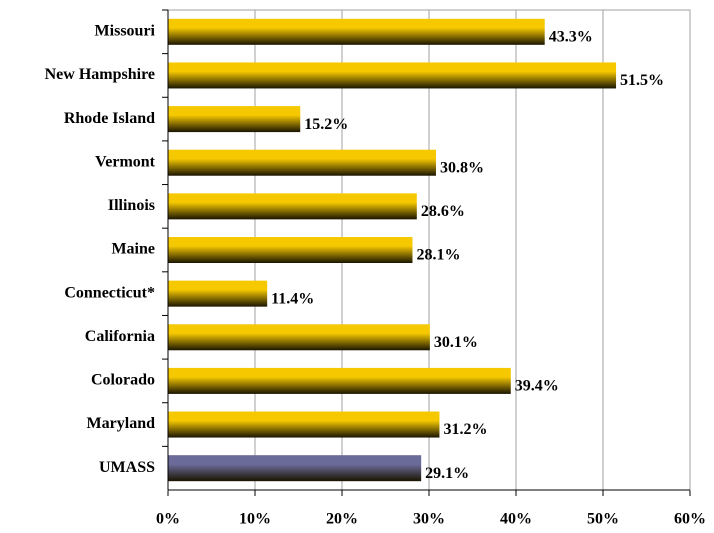  Describe the element at coordinates (125, 161) in the screenshot. I see `y-tick-label: Vermont` at that location.